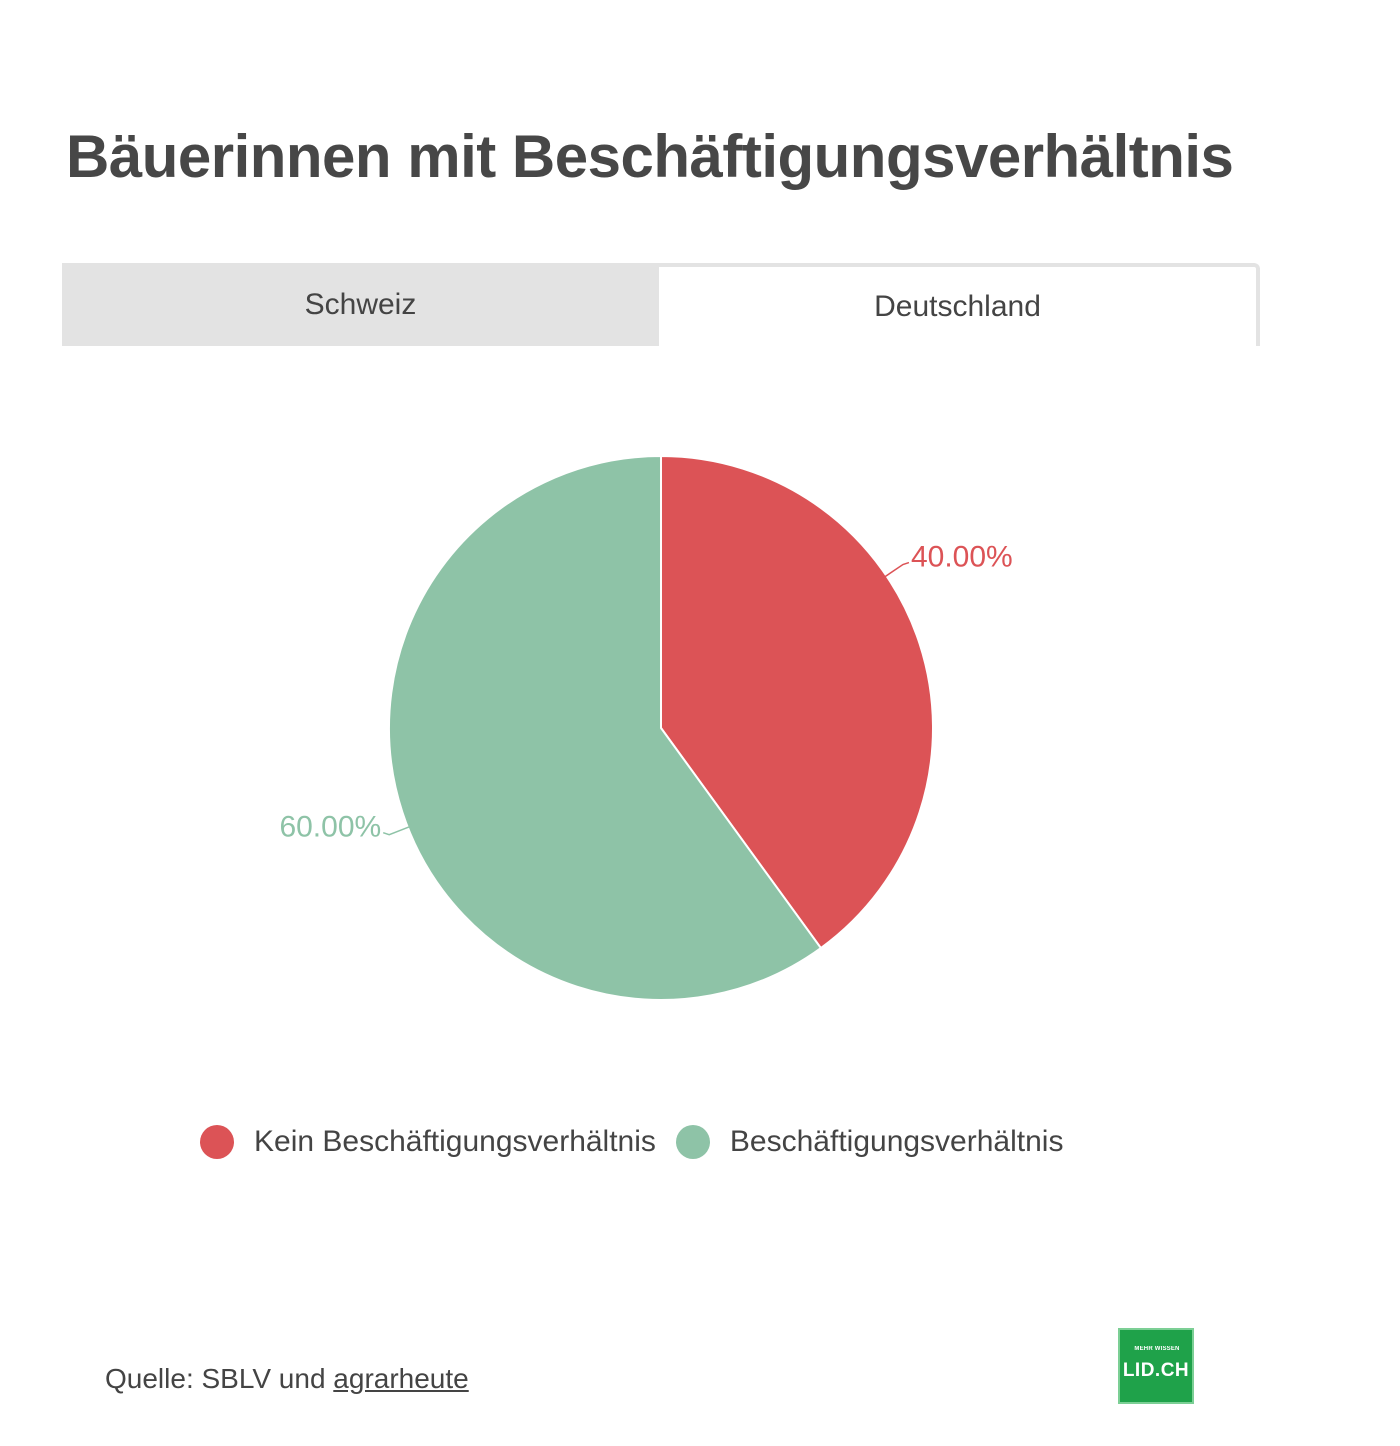 The height and width of the screenshot is (1446, 1400). I want to click on source-prefix: Quelle: SBLV und, so click(219, 1378).